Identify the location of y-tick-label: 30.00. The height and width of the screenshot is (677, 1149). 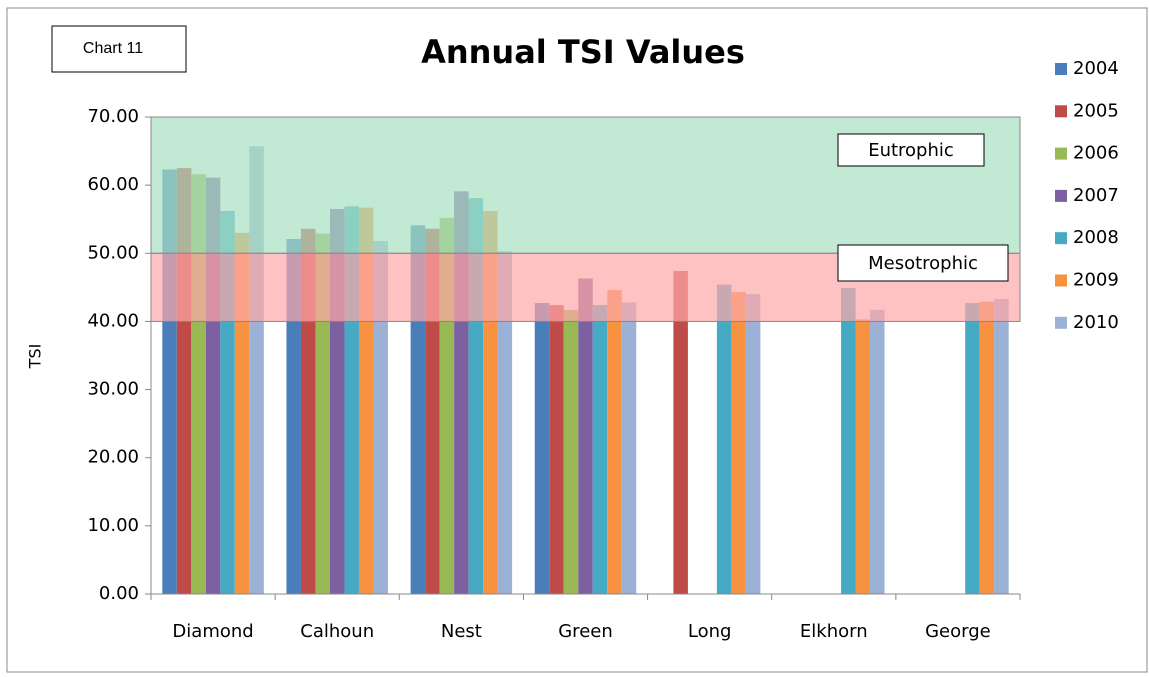
(113, 389).